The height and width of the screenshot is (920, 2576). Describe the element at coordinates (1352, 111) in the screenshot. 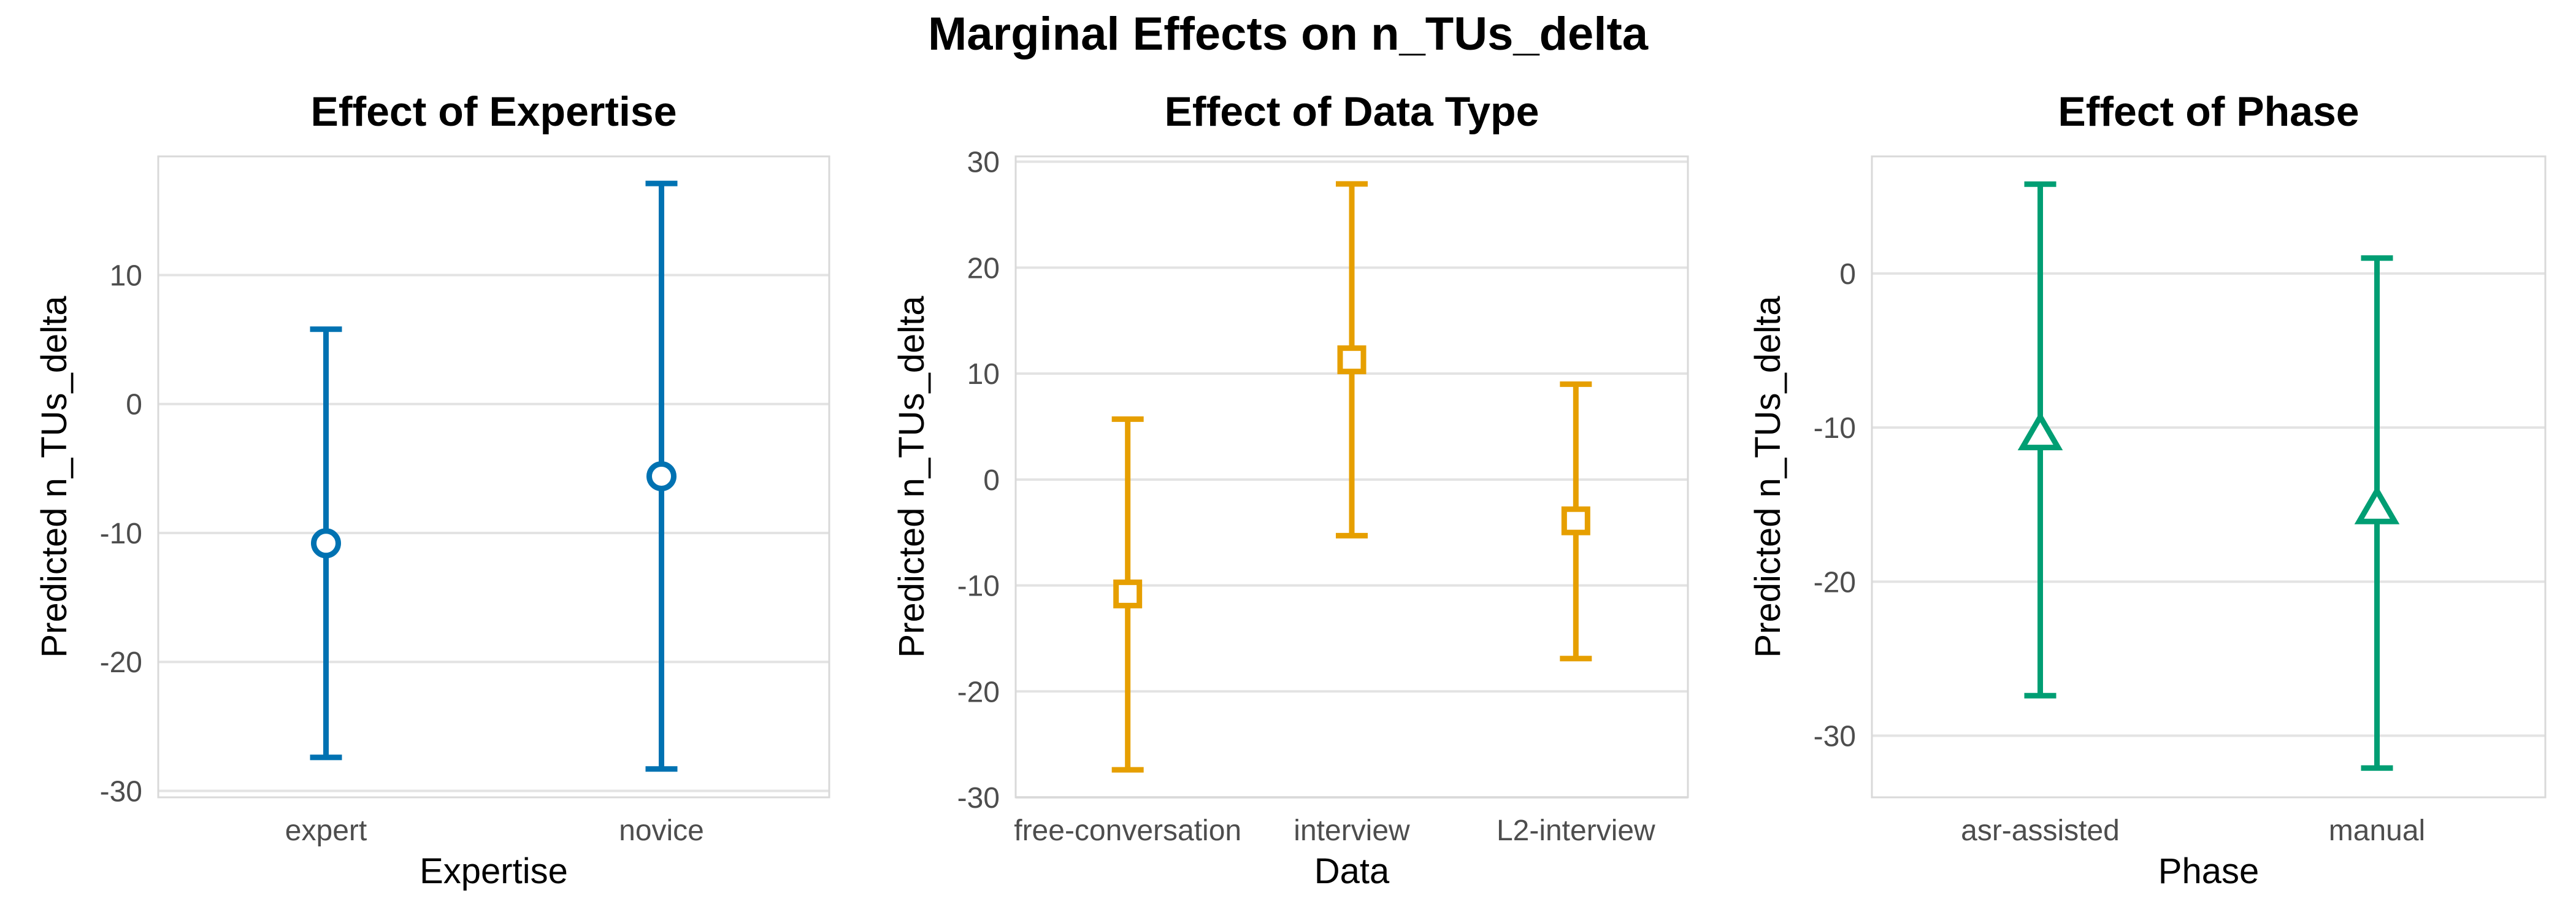

I see `panel-title: Effect of Data Type` at that location.